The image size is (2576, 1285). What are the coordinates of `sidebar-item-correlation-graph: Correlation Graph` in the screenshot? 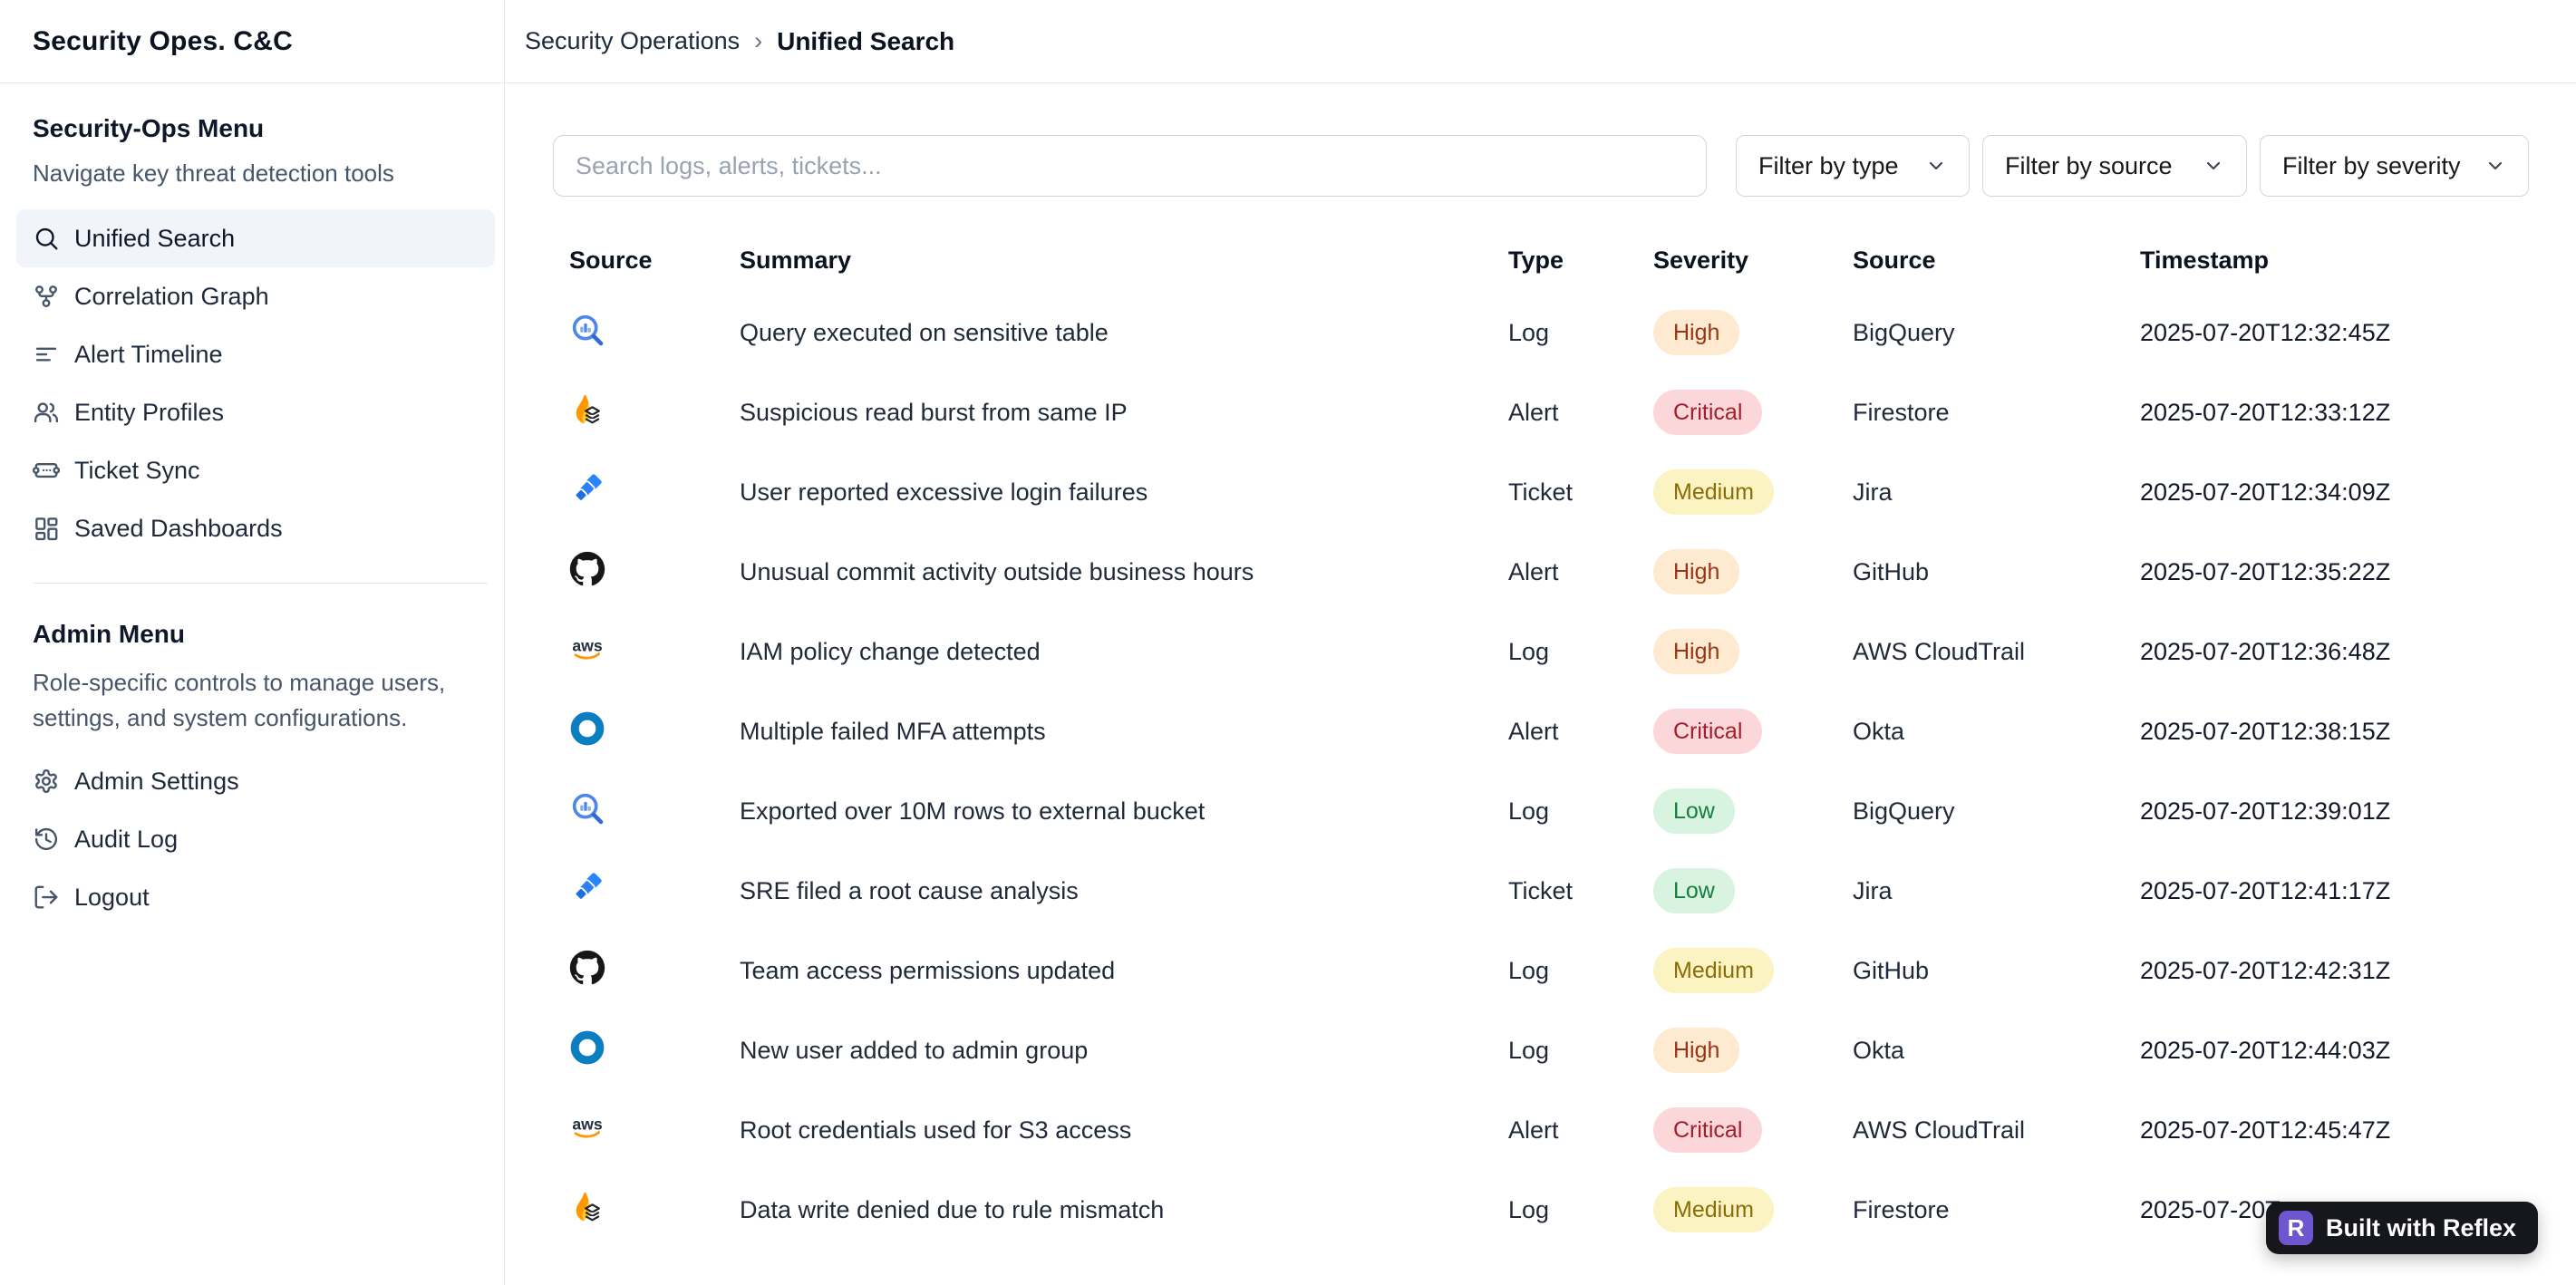 It's located at (255, 296).